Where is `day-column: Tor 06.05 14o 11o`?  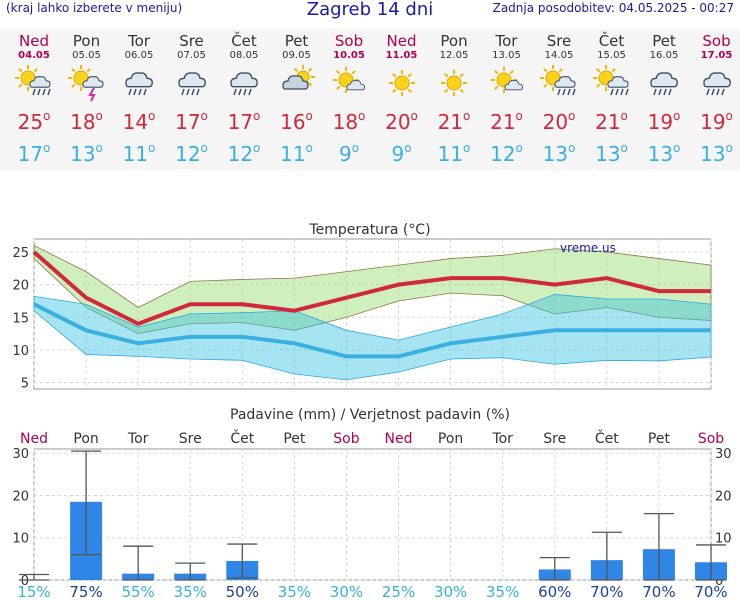 day-column: Tor 06.05 14o 11o is located at coordinates (139, 98).